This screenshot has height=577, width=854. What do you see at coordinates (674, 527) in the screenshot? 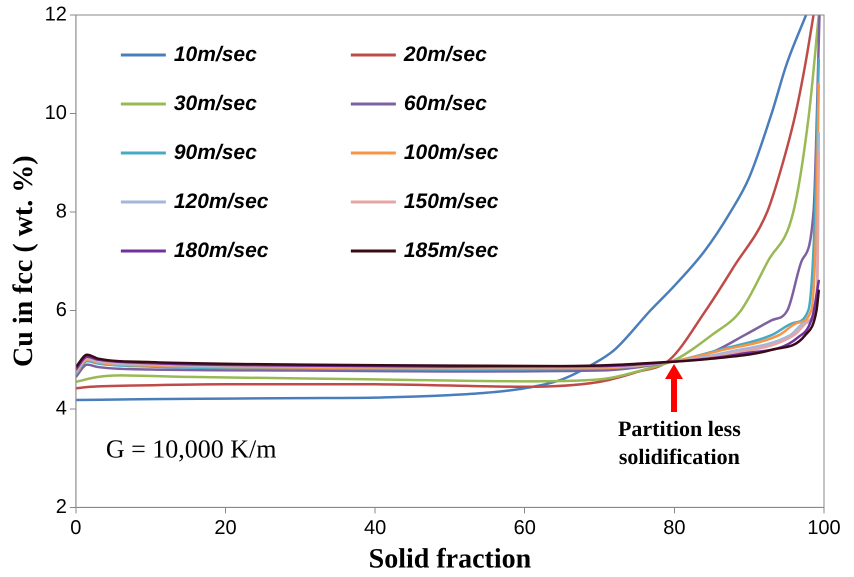
I see `x-tick-label: 80` at bounding box center [674, 527].